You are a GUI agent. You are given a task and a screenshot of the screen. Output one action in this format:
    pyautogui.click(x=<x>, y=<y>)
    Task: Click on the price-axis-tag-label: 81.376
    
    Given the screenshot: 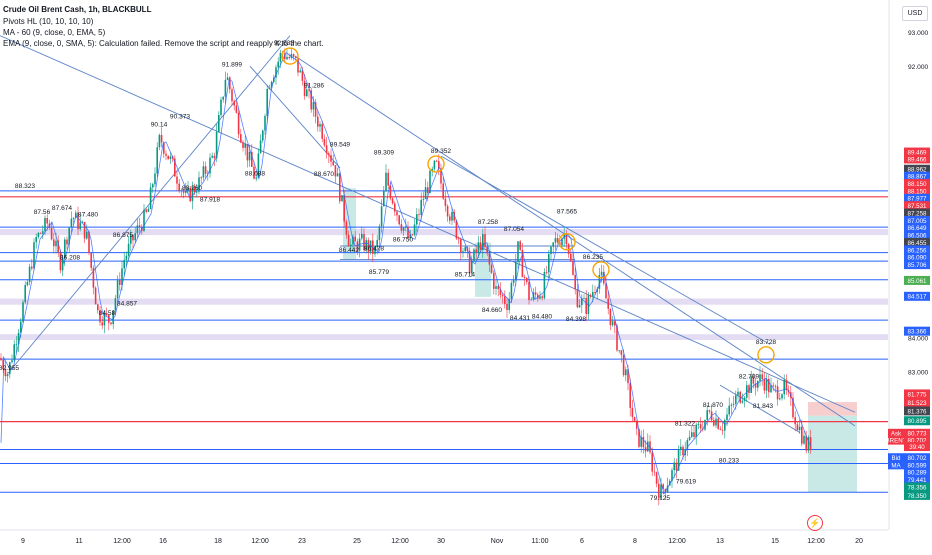 What is the action you would take?
    pyautogui.click(x=917, y=411)
    